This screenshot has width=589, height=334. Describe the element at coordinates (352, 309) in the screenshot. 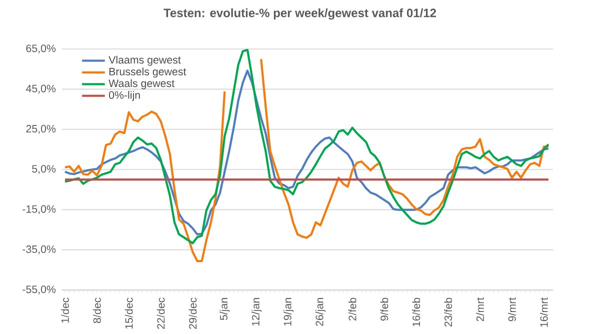

I see `x-tick-label: 2/feb` at that location.